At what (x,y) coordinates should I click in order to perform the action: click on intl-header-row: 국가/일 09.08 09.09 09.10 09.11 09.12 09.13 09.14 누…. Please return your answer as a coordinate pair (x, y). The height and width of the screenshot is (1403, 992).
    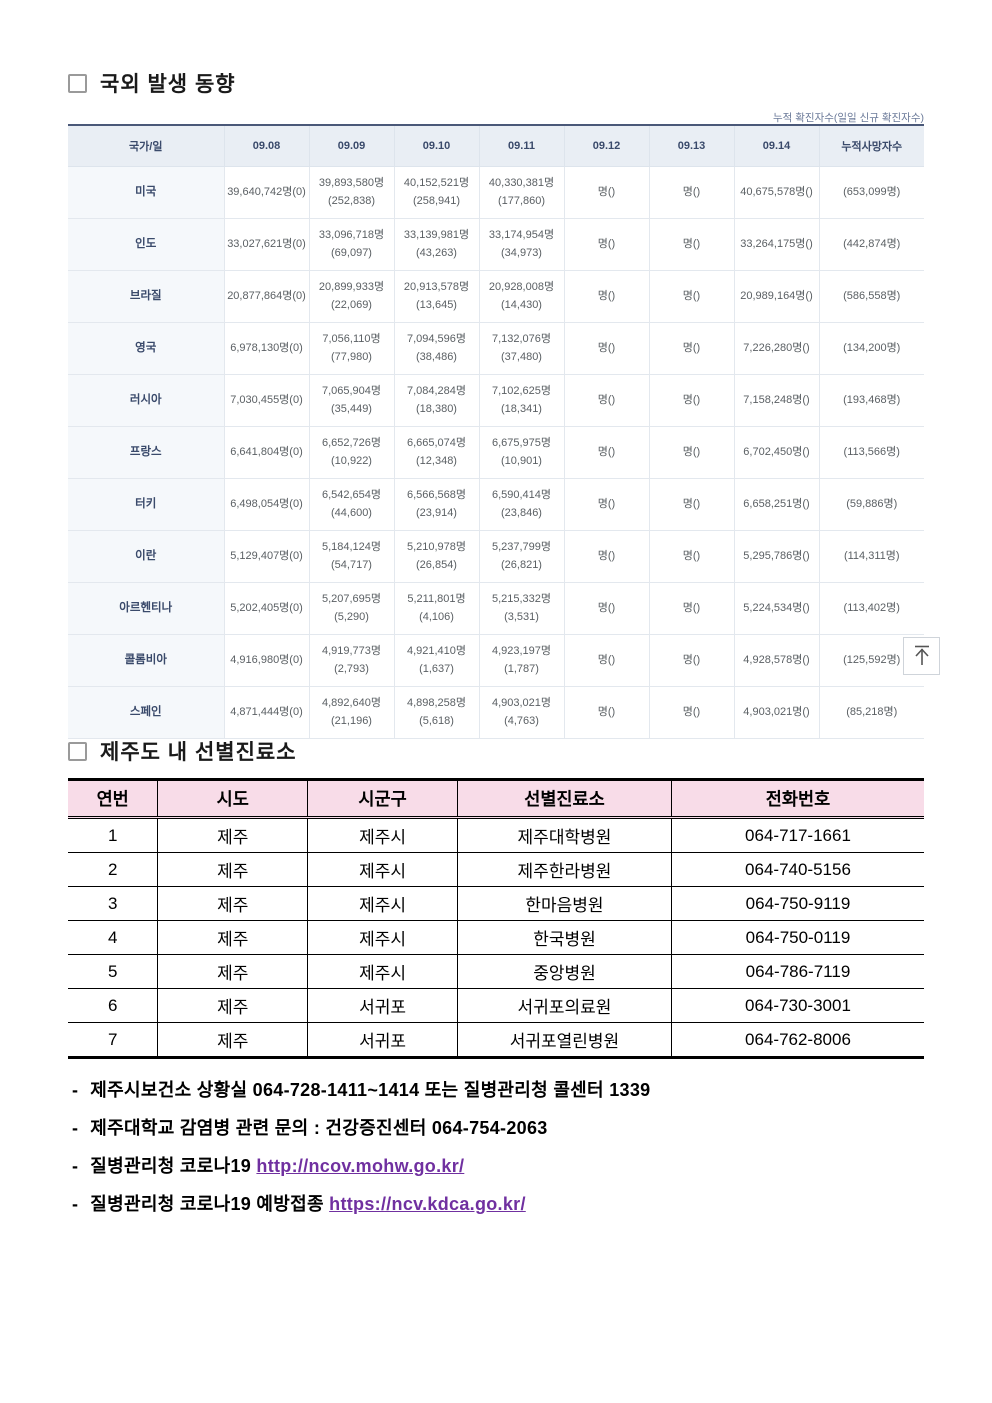
    Looking at the image, I should click on (496, 146).